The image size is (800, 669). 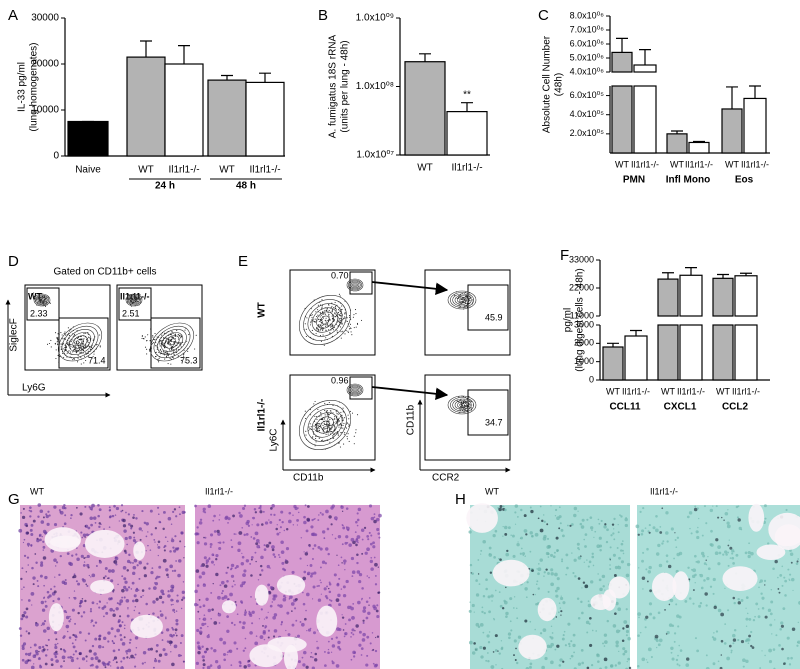 I want to click on air-space, so click(x=771, y=552).